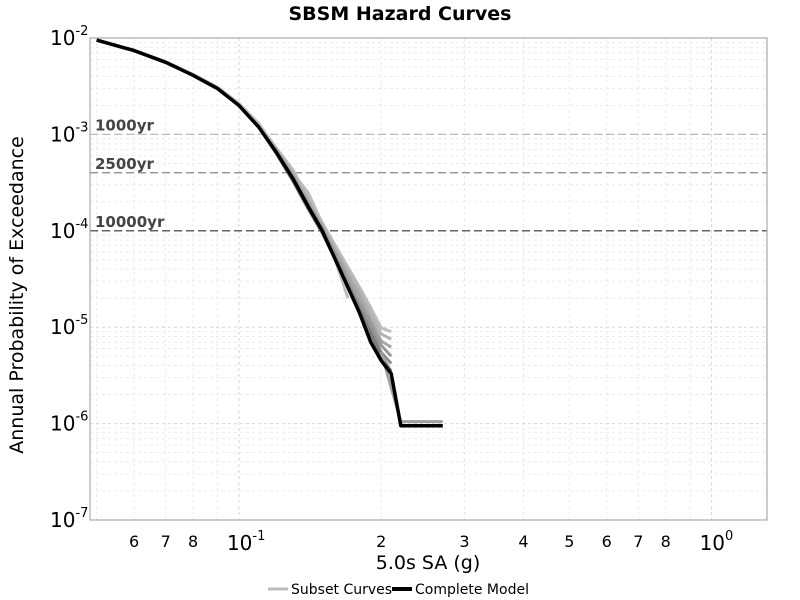 Image resolution: width=800 pixels, height=600 pixels. What do you see at coordinates (431, 542) in the screenshot?
I see `x-tick-labels: 6 7 8 10⁻¹ 2 3 4 5 6 7 8 100` at bounding box center [431, 542].